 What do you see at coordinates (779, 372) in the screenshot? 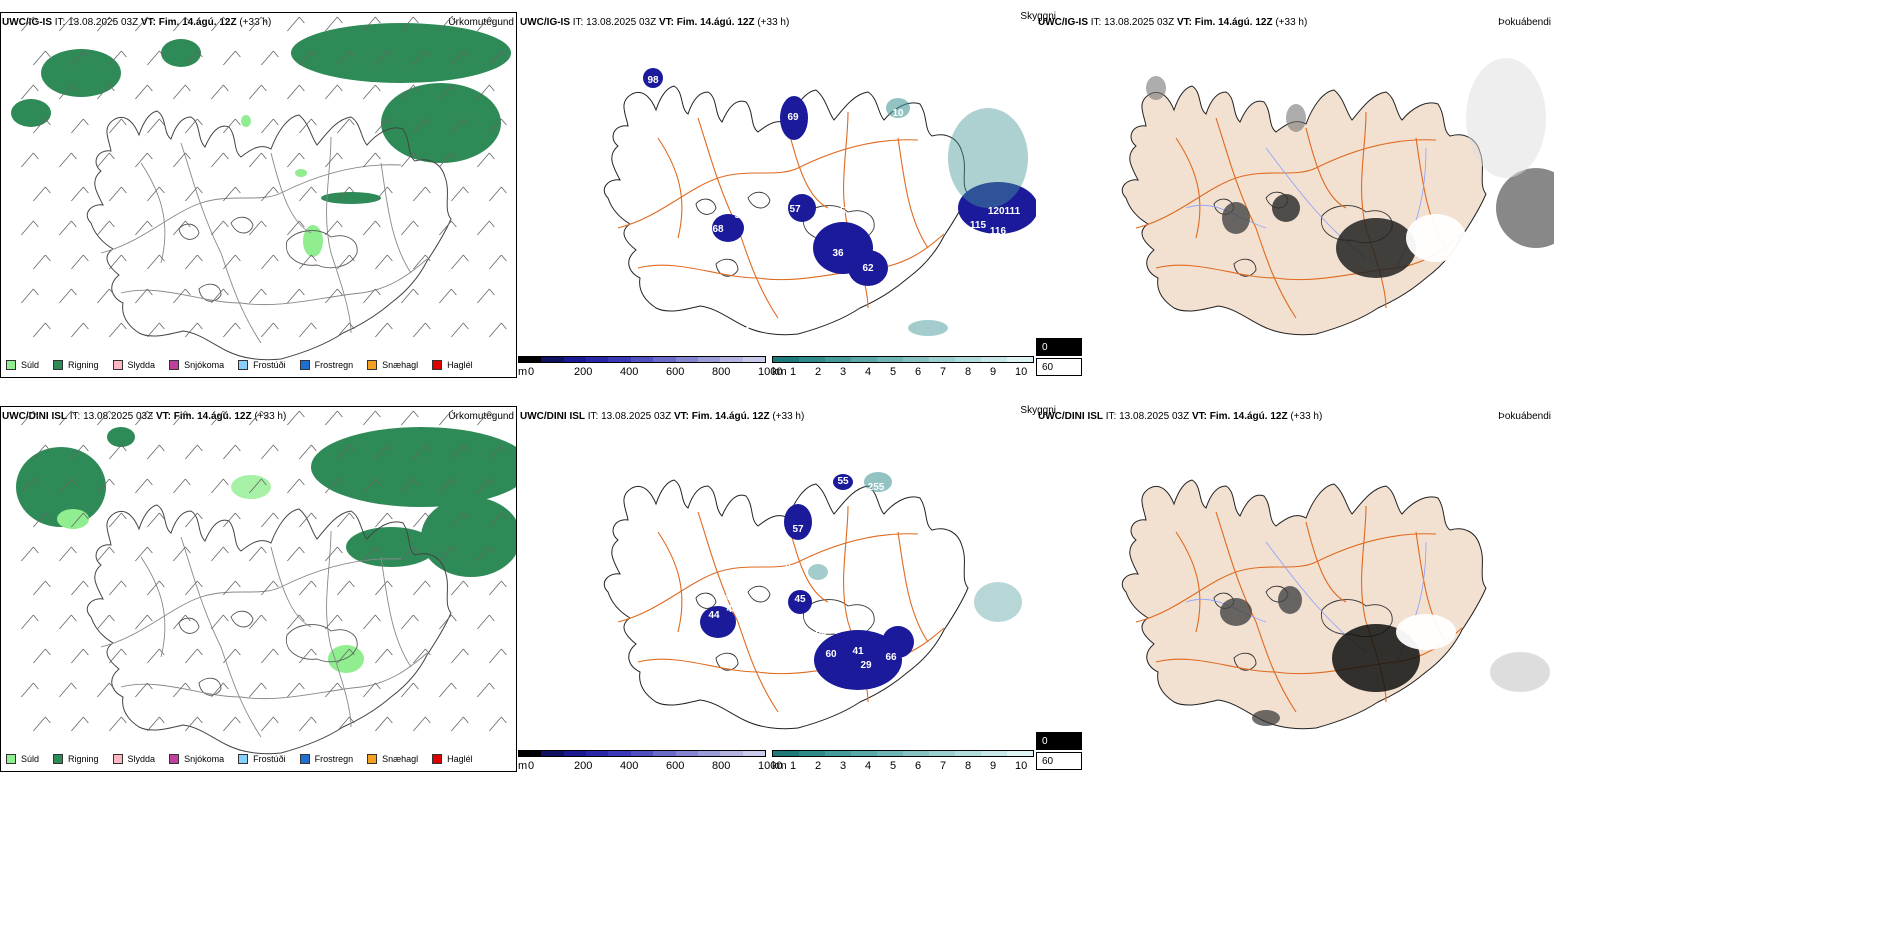
I see `visibility-unit: km` at bounding box center [779, 372].